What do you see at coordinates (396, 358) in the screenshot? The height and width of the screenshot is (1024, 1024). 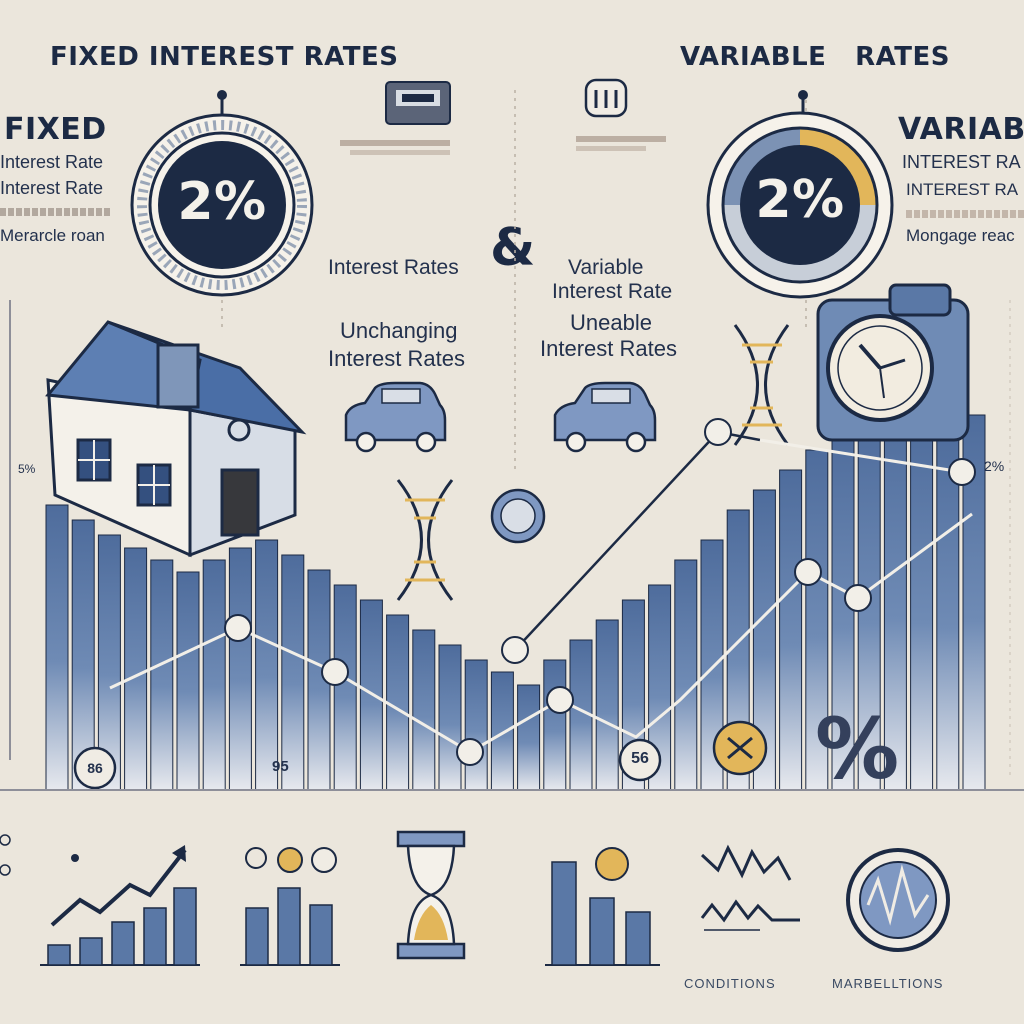 I see `center-left-sub-2: Interest Rates` at bounding box center [396, 358].